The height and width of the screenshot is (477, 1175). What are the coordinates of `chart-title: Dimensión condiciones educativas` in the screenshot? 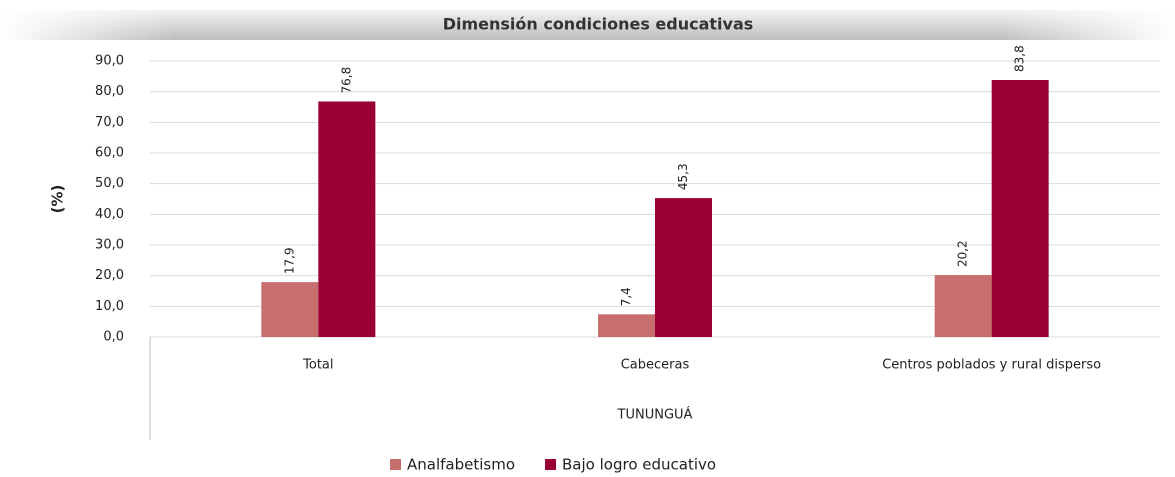 It's located at (598, 24).